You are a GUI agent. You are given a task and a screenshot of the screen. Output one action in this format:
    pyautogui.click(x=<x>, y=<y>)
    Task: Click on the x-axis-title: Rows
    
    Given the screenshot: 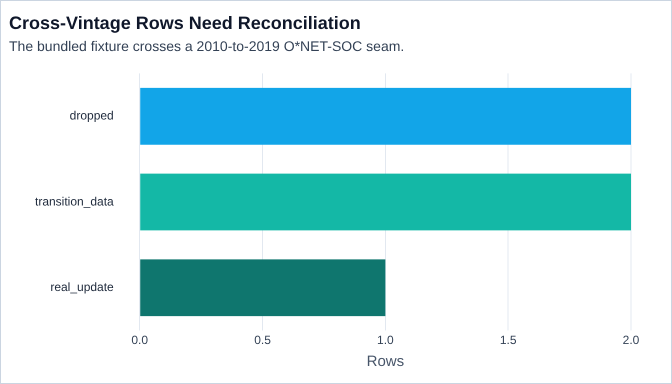 What is the action you would take?
    pyautogui.click(x=385, y=361)
    